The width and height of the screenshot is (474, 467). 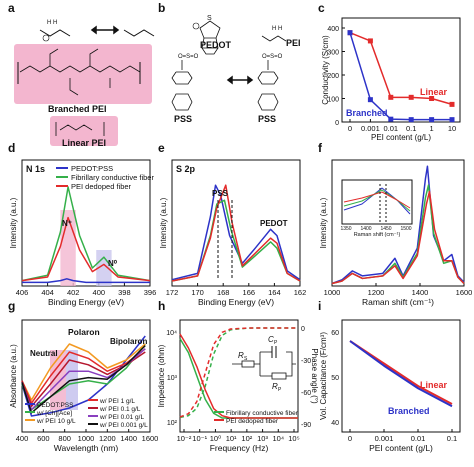 I want to click on panel-letter-d: d, so click(x=11, y=148).